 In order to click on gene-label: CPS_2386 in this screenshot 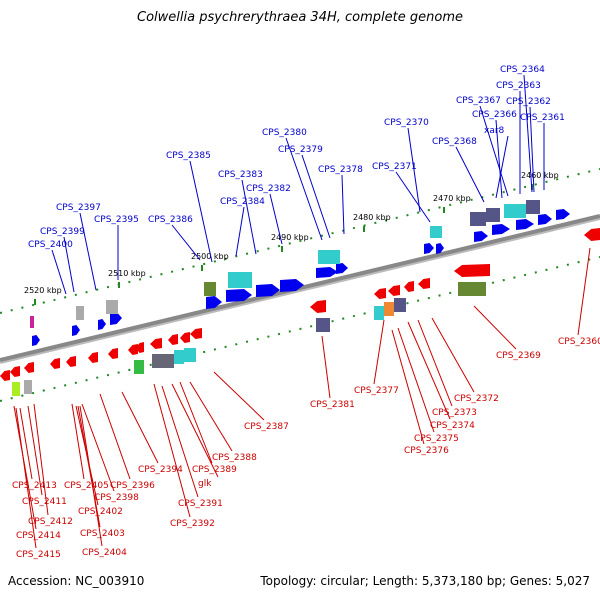, I will do `click(170, 220)`.